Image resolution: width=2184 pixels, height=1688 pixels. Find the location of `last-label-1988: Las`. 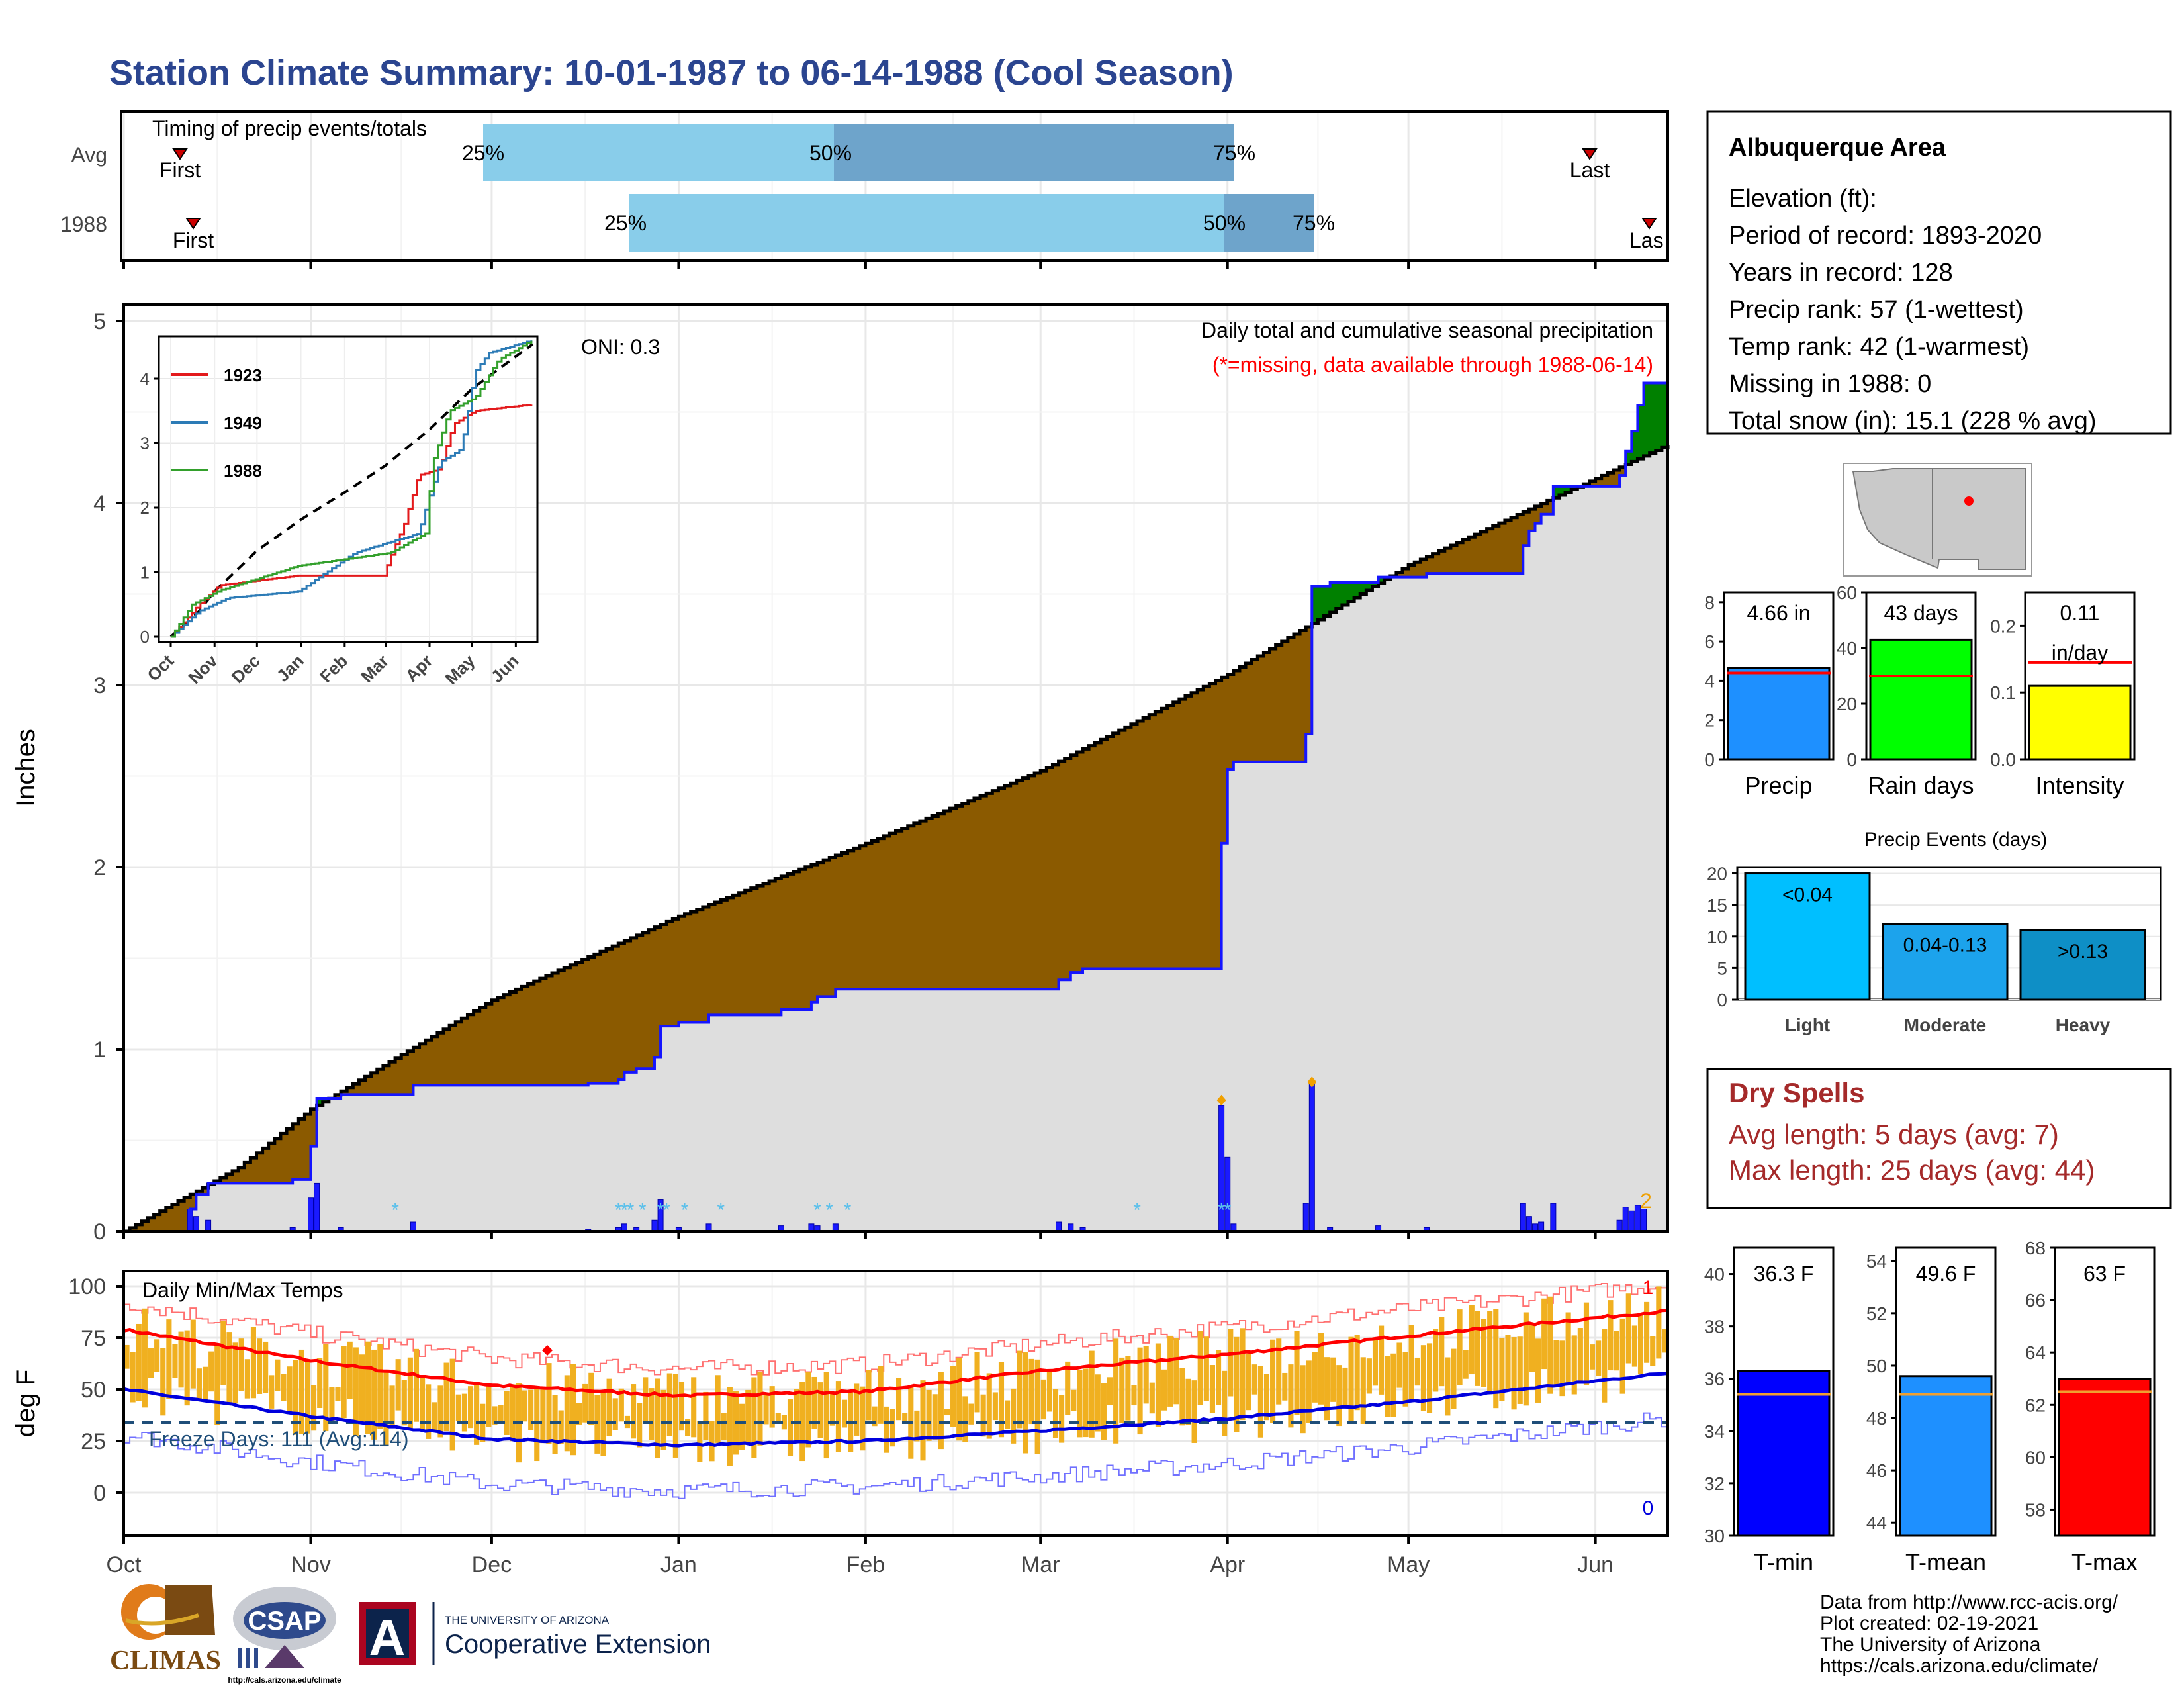

last-label-1988: Las is located at coordinates (1646, 240).